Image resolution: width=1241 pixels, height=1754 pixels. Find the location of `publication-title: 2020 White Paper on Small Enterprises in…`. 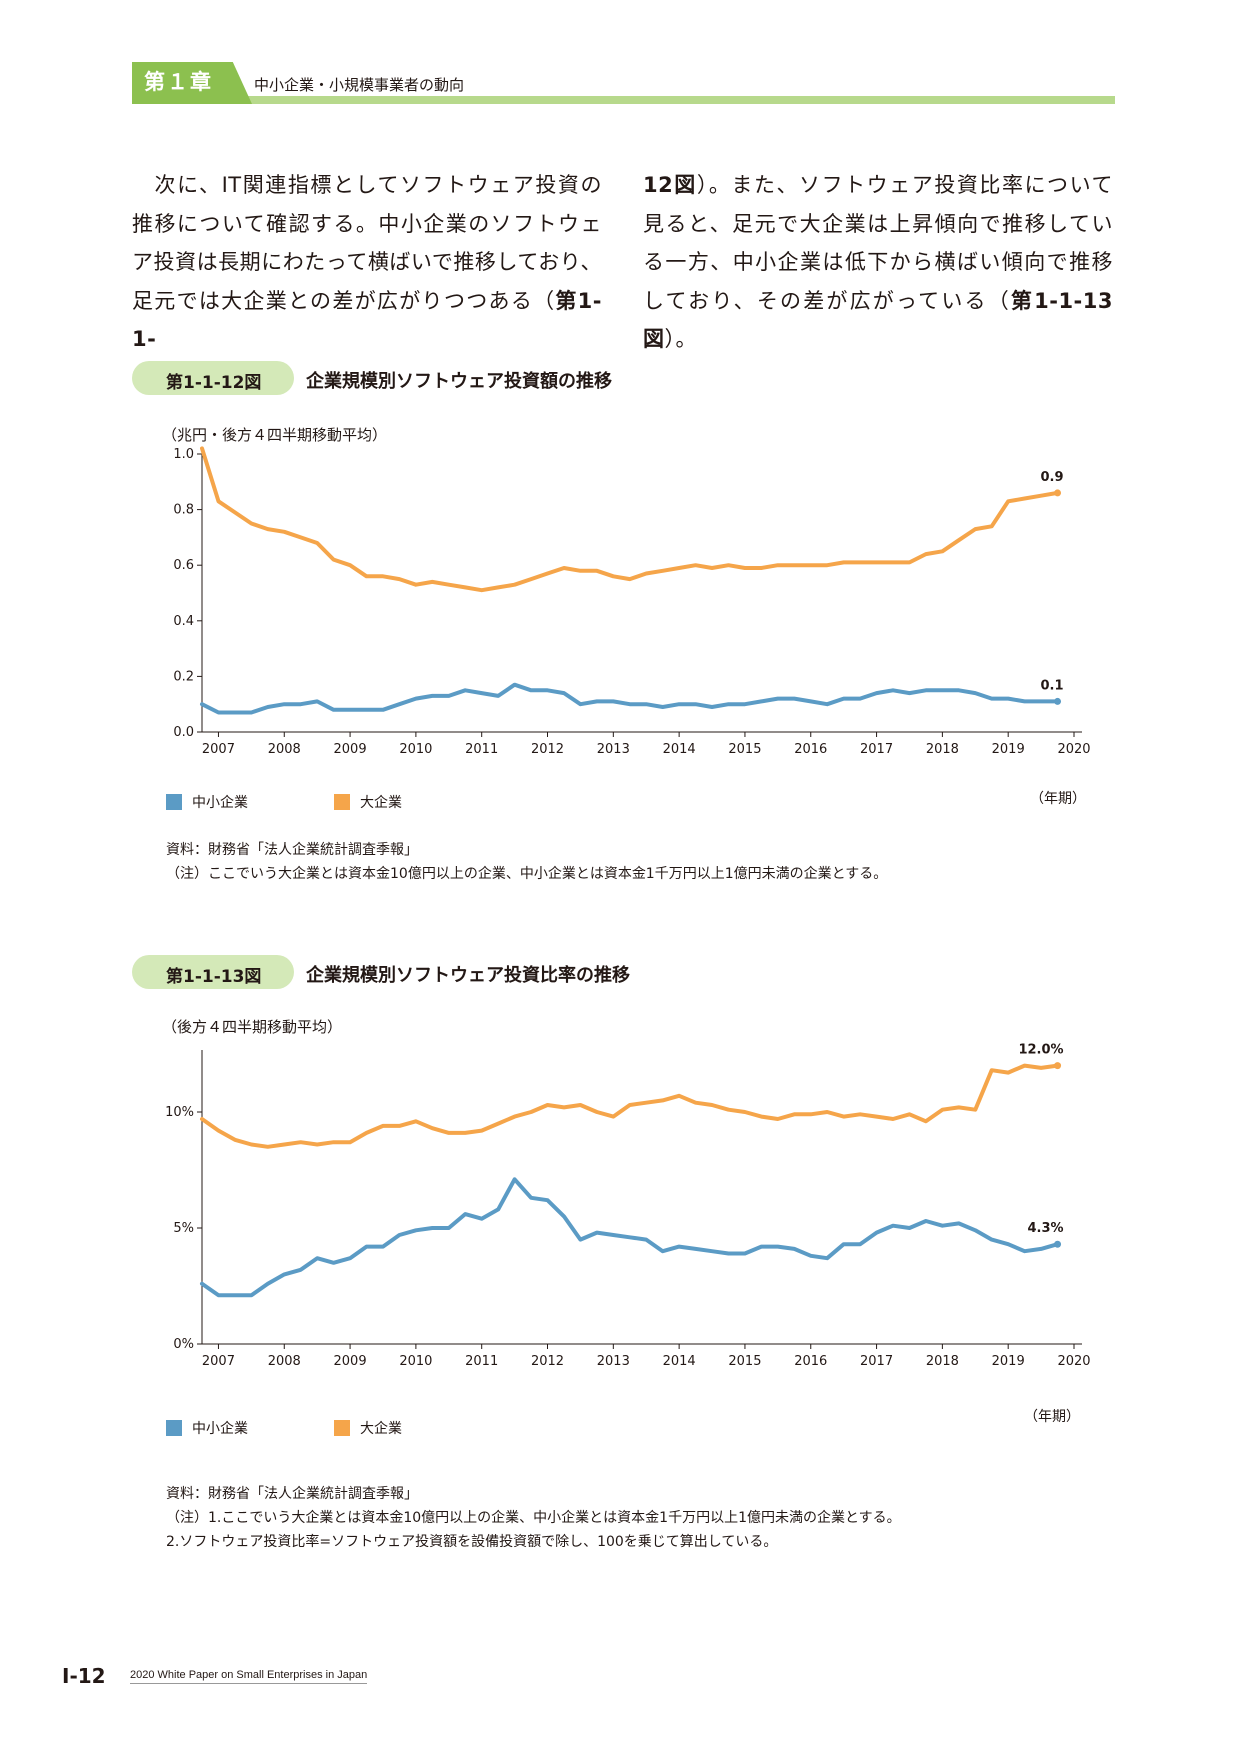

publication-title: 2020 White Paper on Small Enterprises in… is located at coordinates (249, 1676).